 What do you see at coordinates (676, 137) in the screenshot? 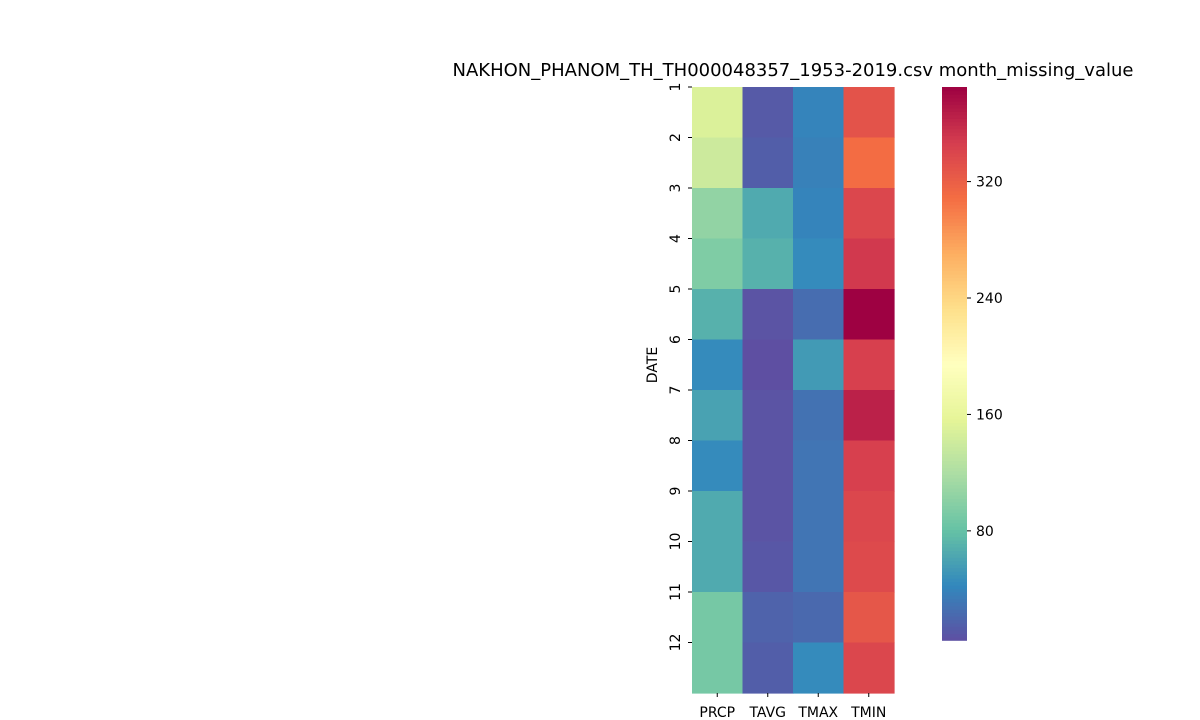
I see `y-tick-label: 2` at bounding box center [676, 137].